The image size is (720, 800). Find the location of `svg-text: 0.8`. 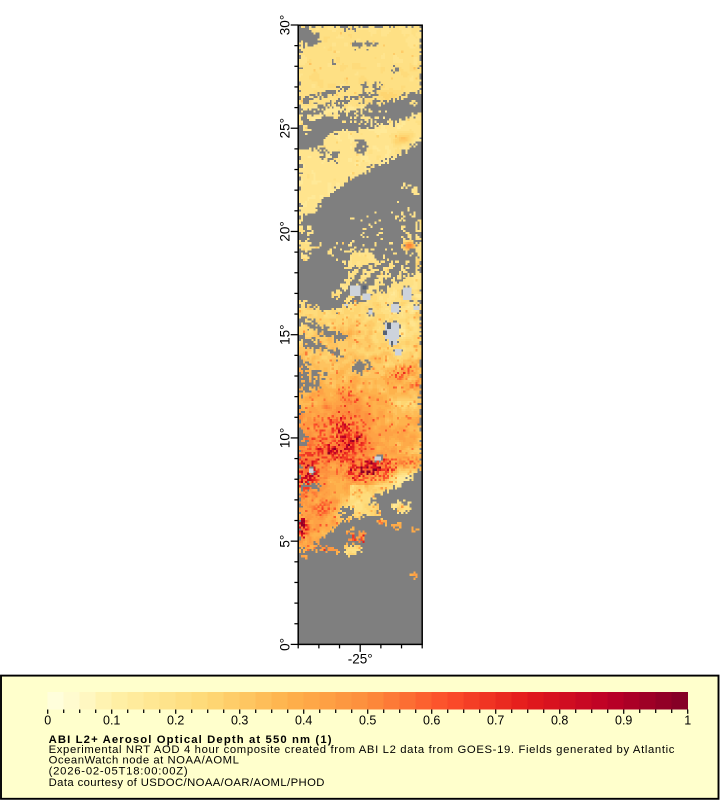

svg-text: 0.8 is located at coordinates (559, 721).